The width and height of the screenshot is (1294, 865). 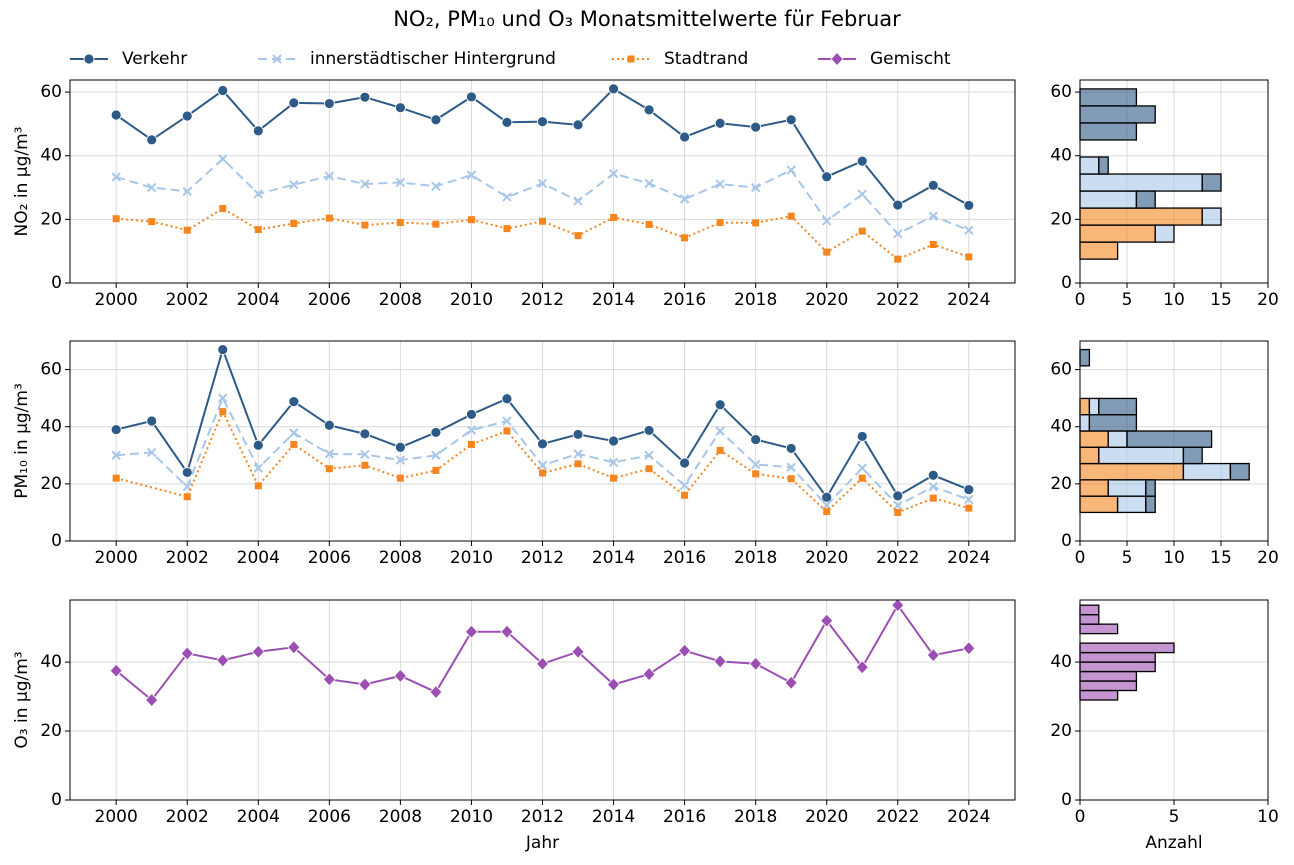 What do you see at coordinates (1127, 558) in the screenshot?
I see `x-tick-label: 5` at bounding box center [1127, 558].